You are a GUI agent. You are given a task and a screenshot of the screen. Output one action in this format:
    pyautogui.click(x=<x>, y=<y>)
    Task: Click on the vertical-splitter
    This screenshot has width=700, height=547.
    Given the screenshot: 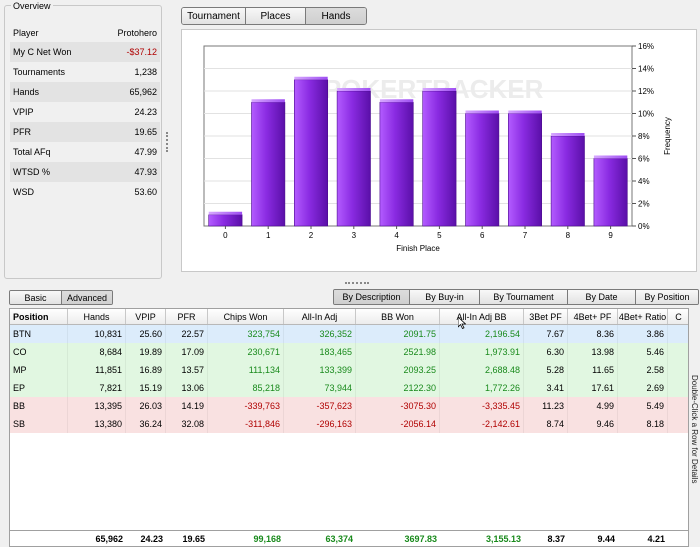 What is the action you would take?
    pyautogui.click(x=167, y=142)
    